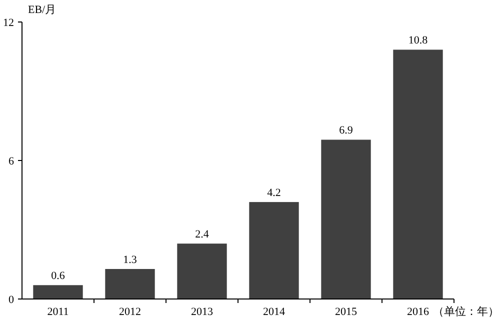  Describe the element at coordinates (58, 276) in the screenshot. I see `data-label: 0.6` at that location.